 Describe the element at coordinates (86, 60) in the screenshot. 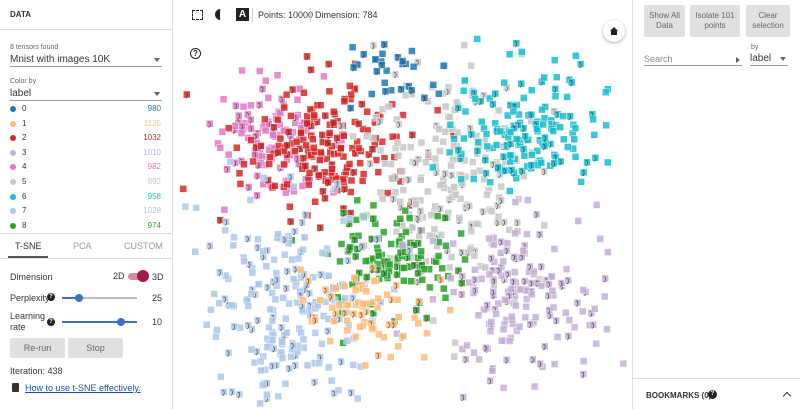

I see `tensor-select: Mnist with images 10K` at that location.